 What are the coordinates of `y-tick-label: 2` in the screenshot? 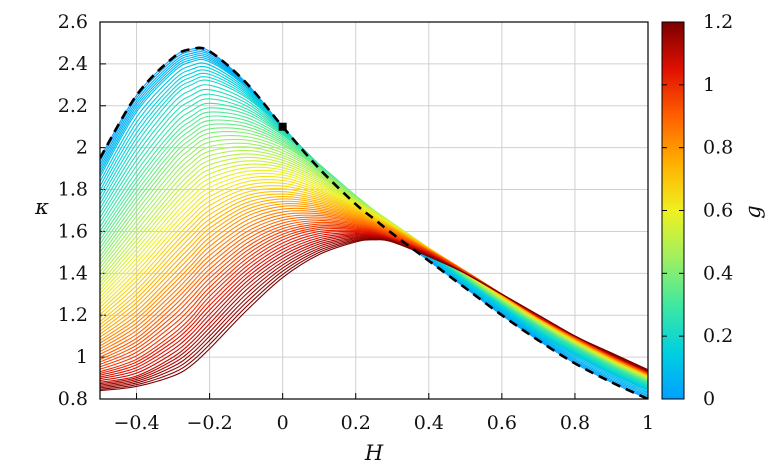 It's located at (82, 148).